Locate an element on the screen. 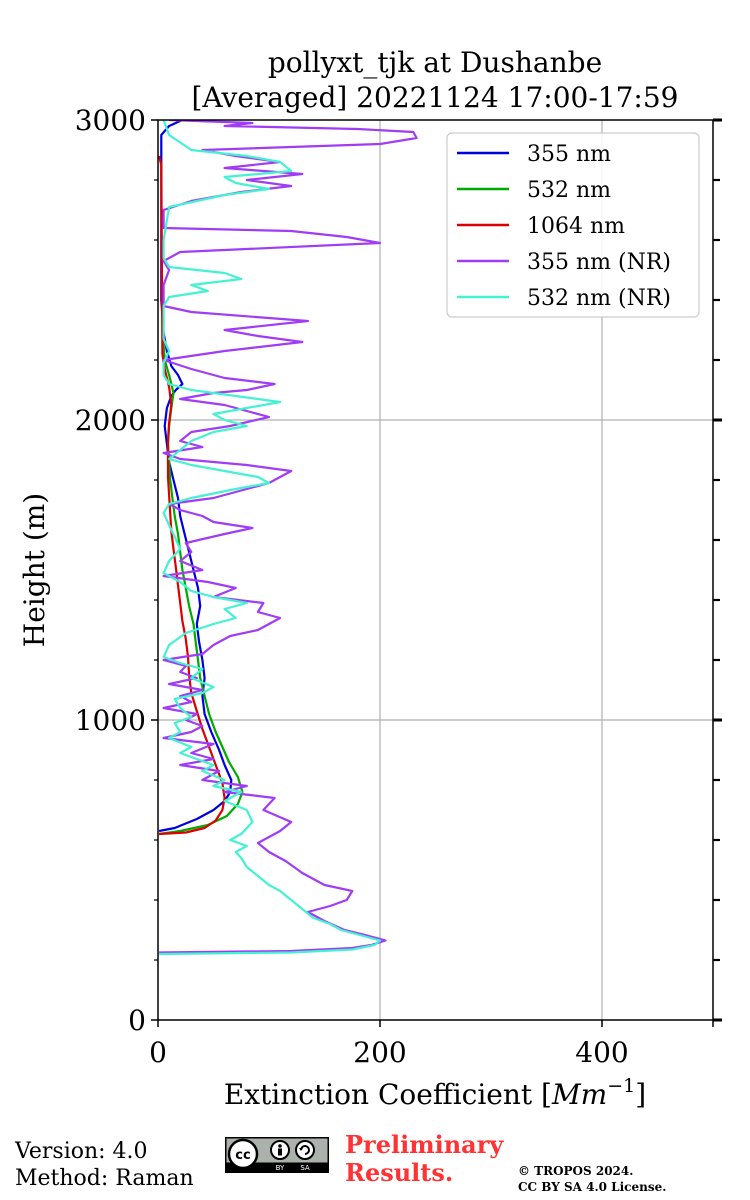 The image size is (750, 1200). y-axis-label: Height (m) is located at coordinates (34, 570).